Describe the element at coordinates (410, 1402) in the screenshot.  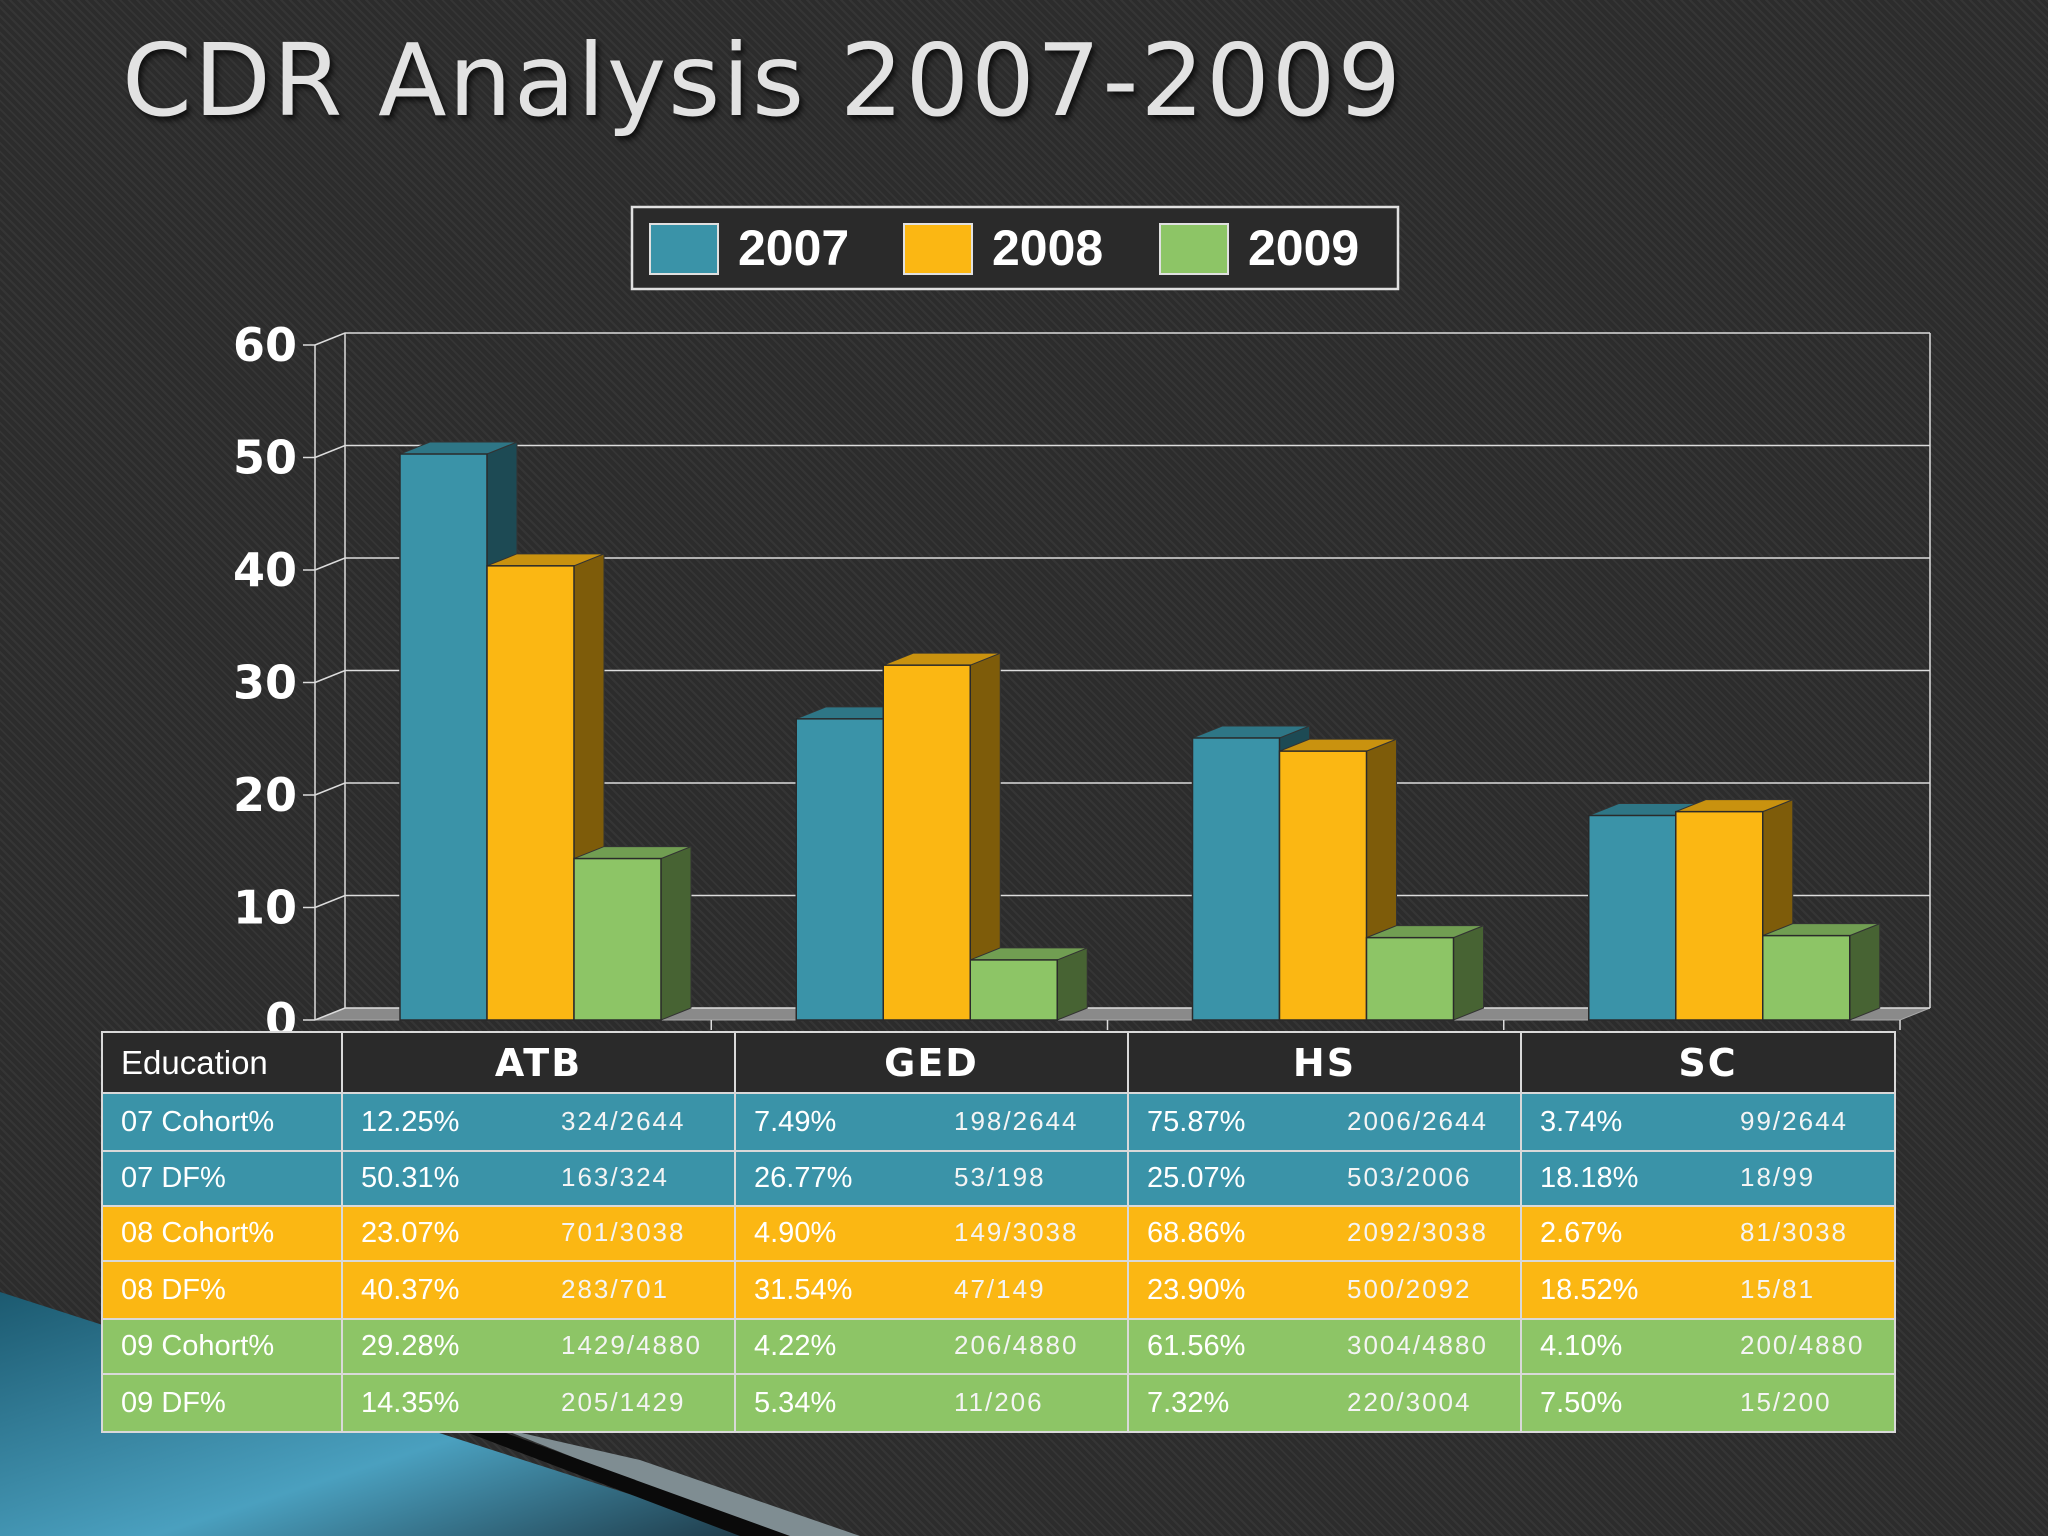
I see `cell-percent: 14.35%` at that location.